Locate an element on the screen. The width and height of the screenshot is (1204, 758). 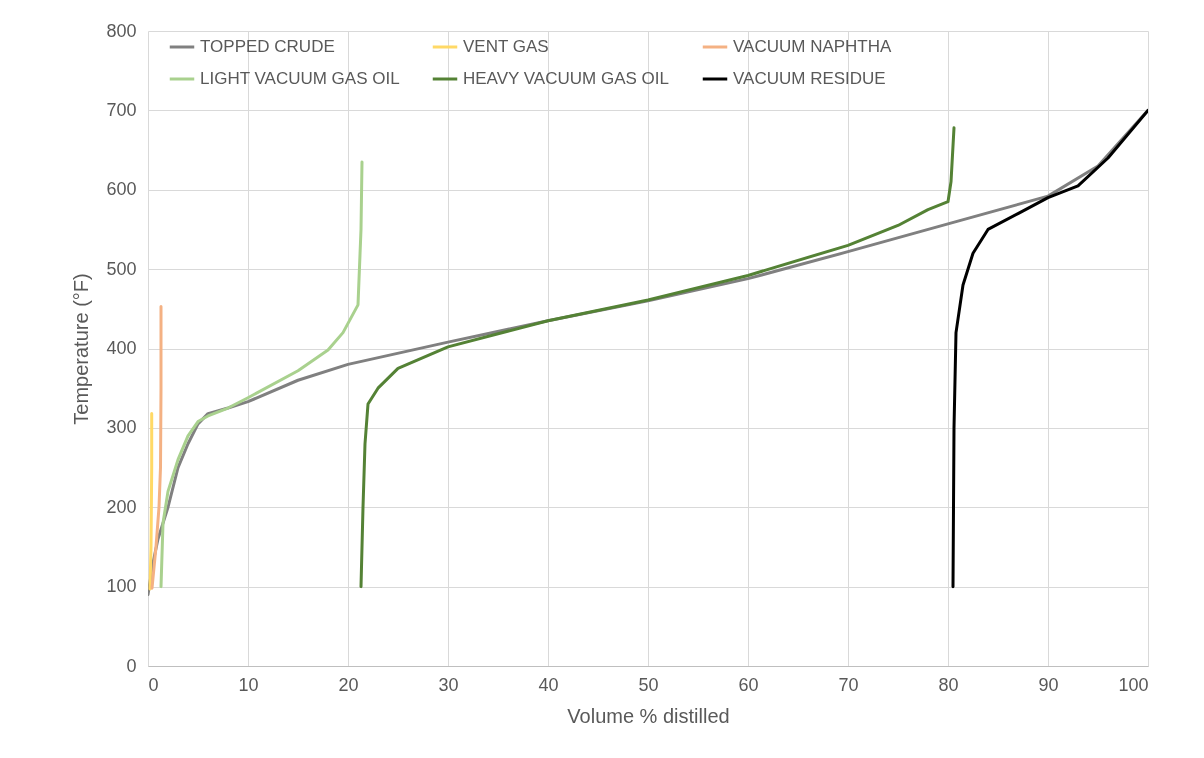
x-tick-label: 60 is located at coordinates (748, 684).